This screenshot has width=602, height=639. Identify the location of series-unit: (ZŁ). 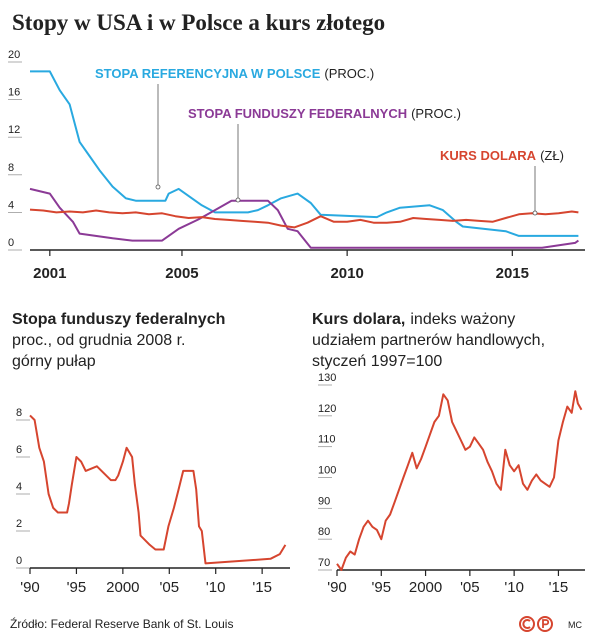
(552, 155).